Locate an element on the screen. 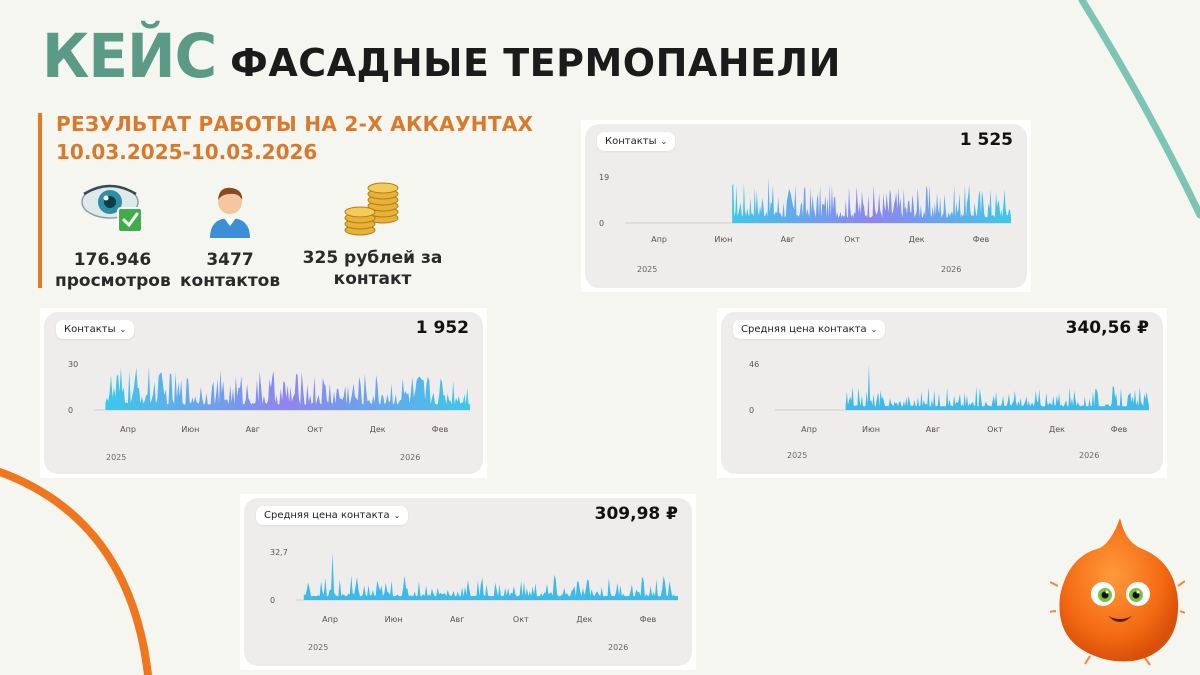  page-title: КЕЙС ФАСАДНЫЕ ТЕРМОПАНЕЛИ is located at coordinates (441, 56).